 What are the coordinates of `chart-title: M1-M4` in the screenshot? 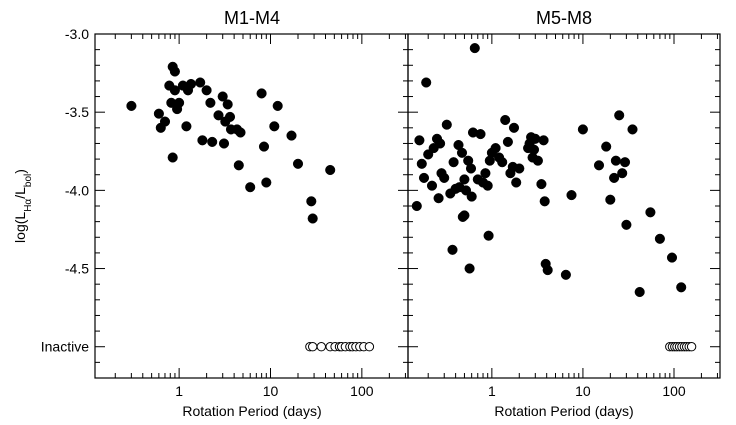 It's located at (252, 18).